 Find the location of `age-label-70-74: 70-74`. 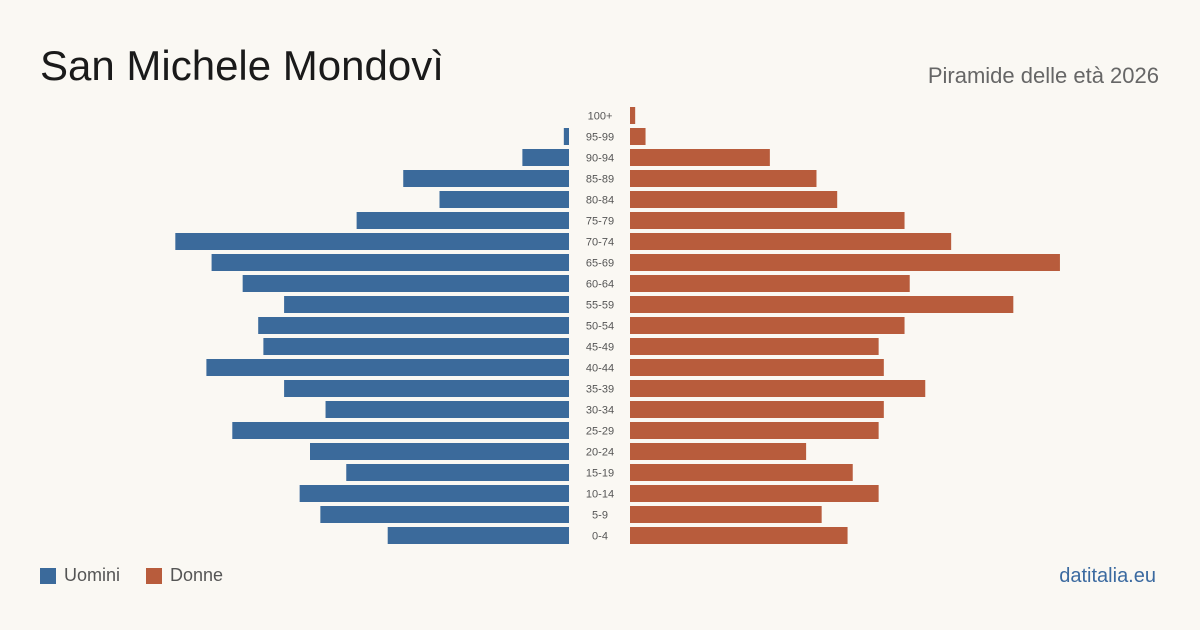

age-label-70-74: 70-74 is located at coordinates (600, 243).